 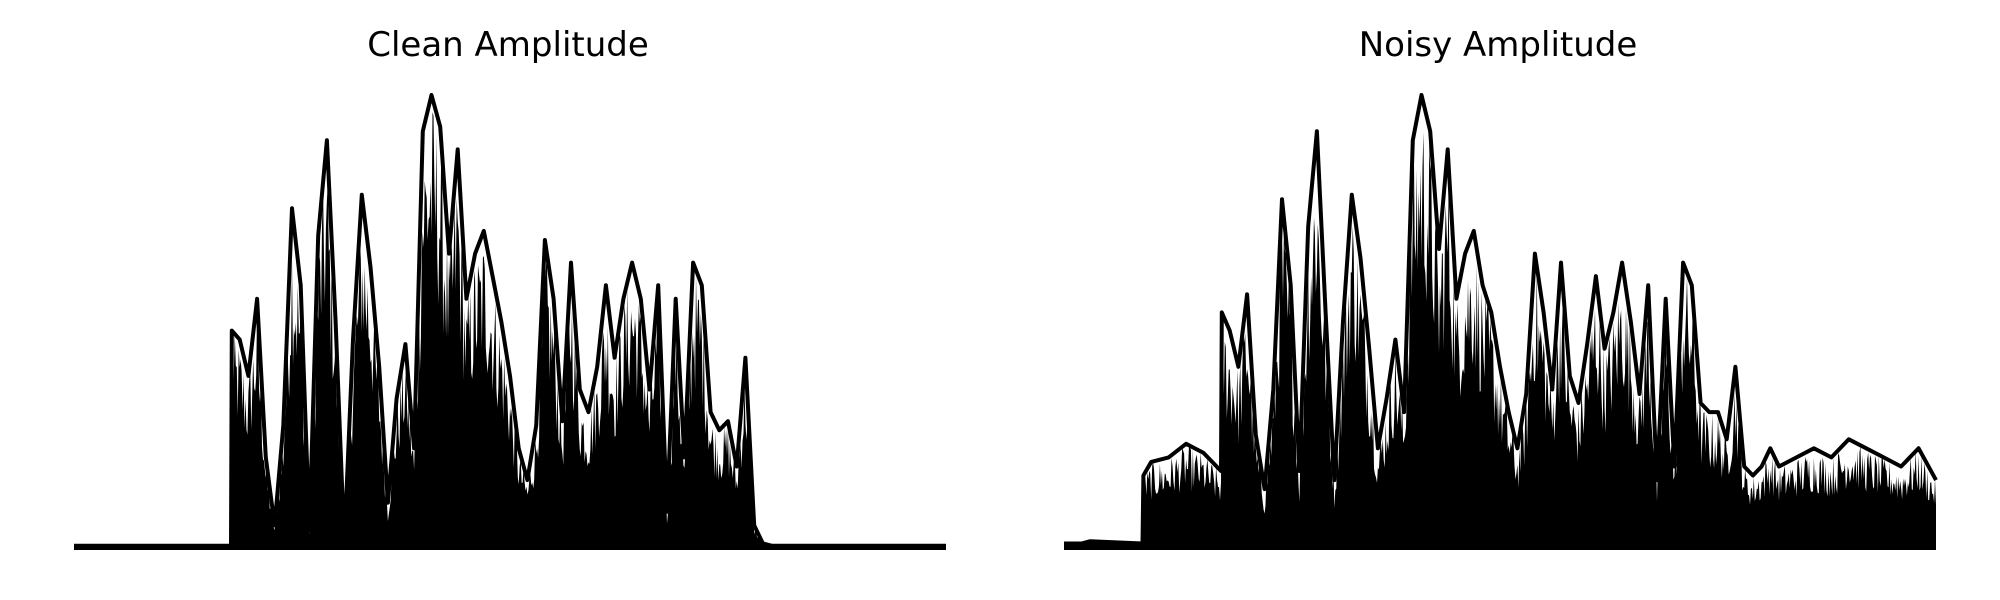 What do you see at coordinates (1498, 45) in the screenshot?
I see `chart-title-noisy: Noisy Amplitude` at bounding box center [1498, 45].